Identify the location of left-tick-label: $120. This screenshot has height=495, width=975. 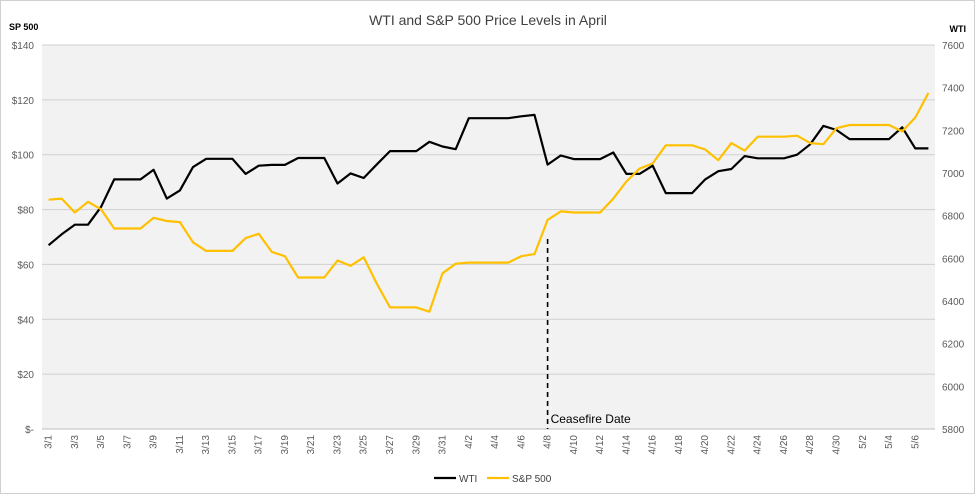
(23, 101).